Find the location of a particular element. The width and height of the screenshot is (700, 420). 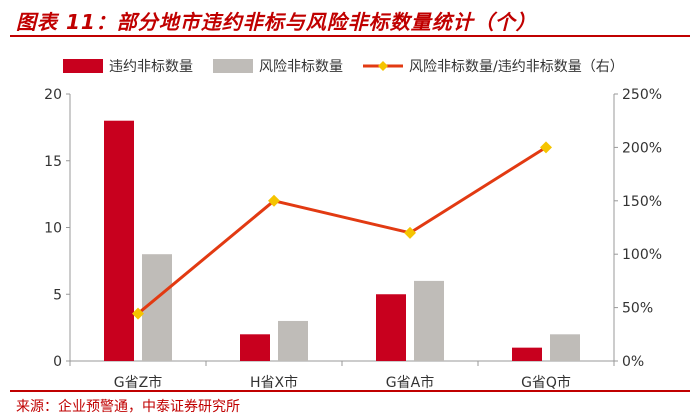

left-axis-tick-label: 20 is located at coordinates (53, 95).